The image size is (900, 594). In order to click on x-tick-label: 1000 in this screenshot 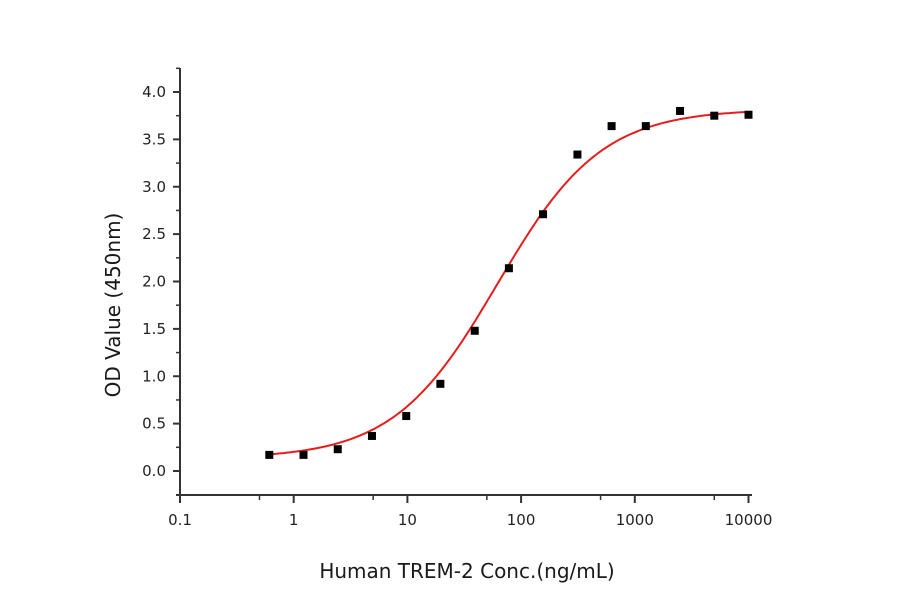, I will do `click(635, 520)`.